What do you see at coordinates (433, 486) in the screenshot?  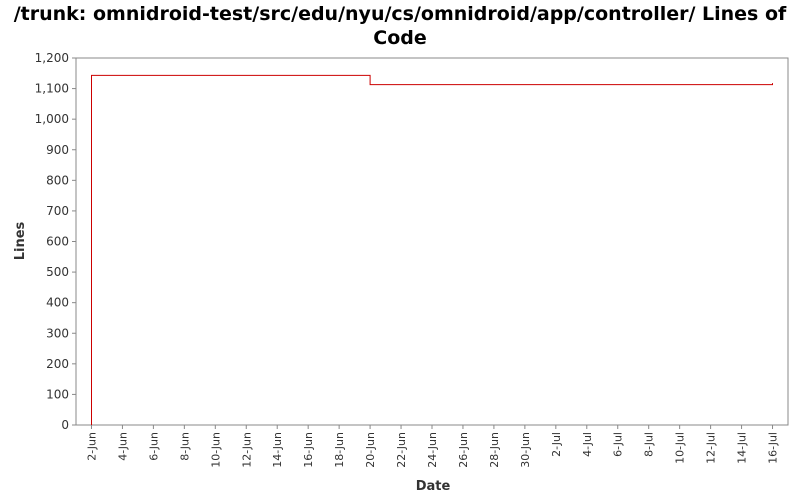 I see `x-axis-label: Date` at bounding box center [433, 486].